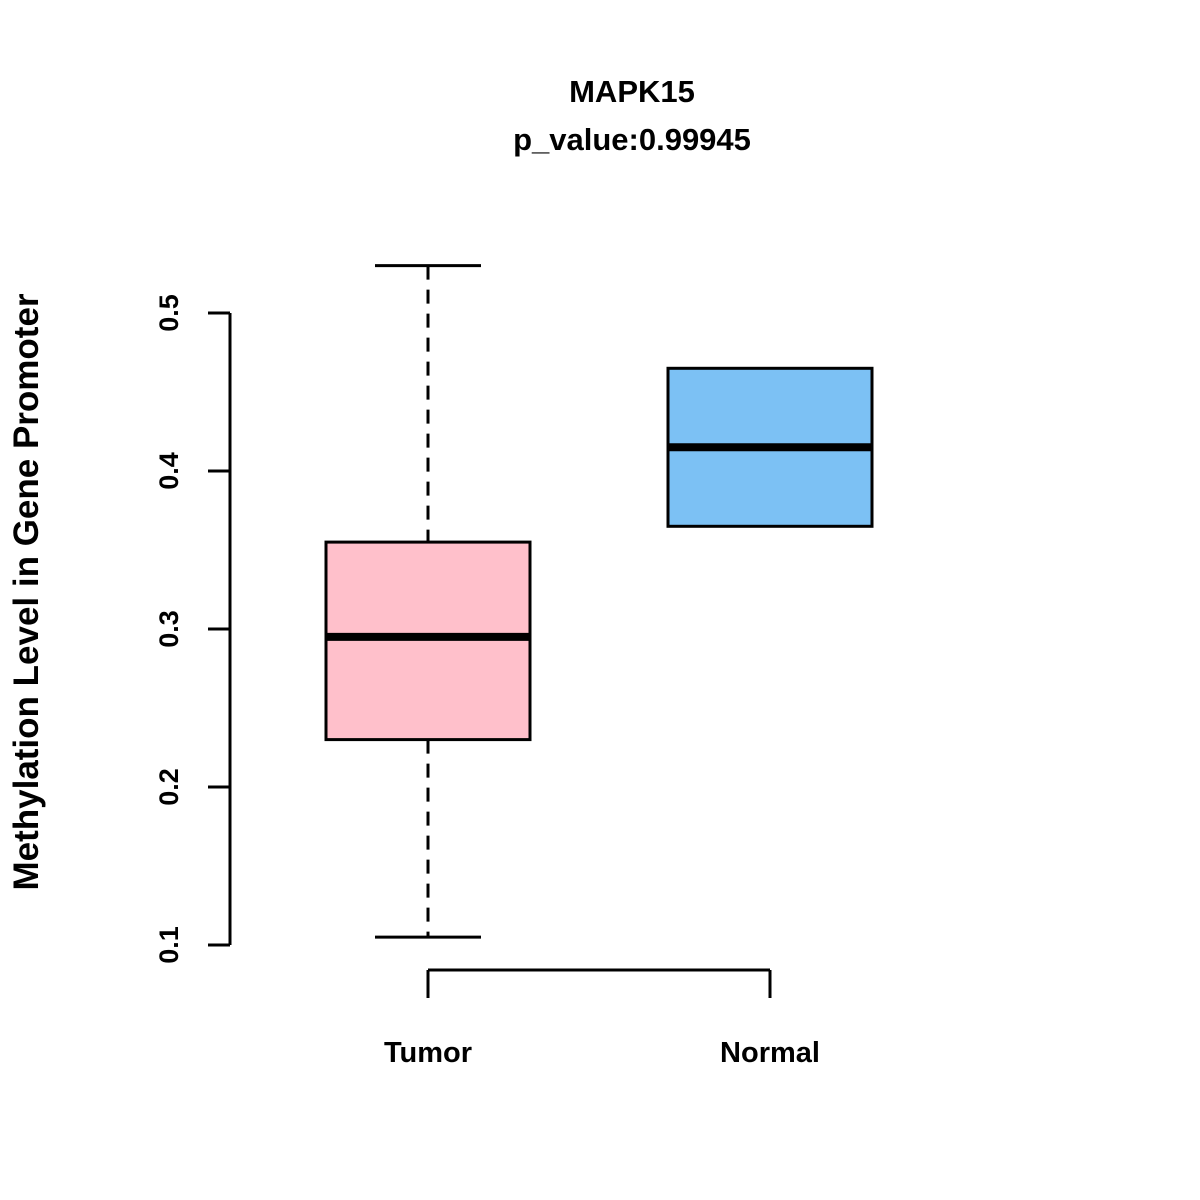 The image size is (1200, 1200). What do you see at coordinates (770, 1053) in the screenshot?
I see `x-category-label-normal: Normal` at bounding box center [770, 1053].